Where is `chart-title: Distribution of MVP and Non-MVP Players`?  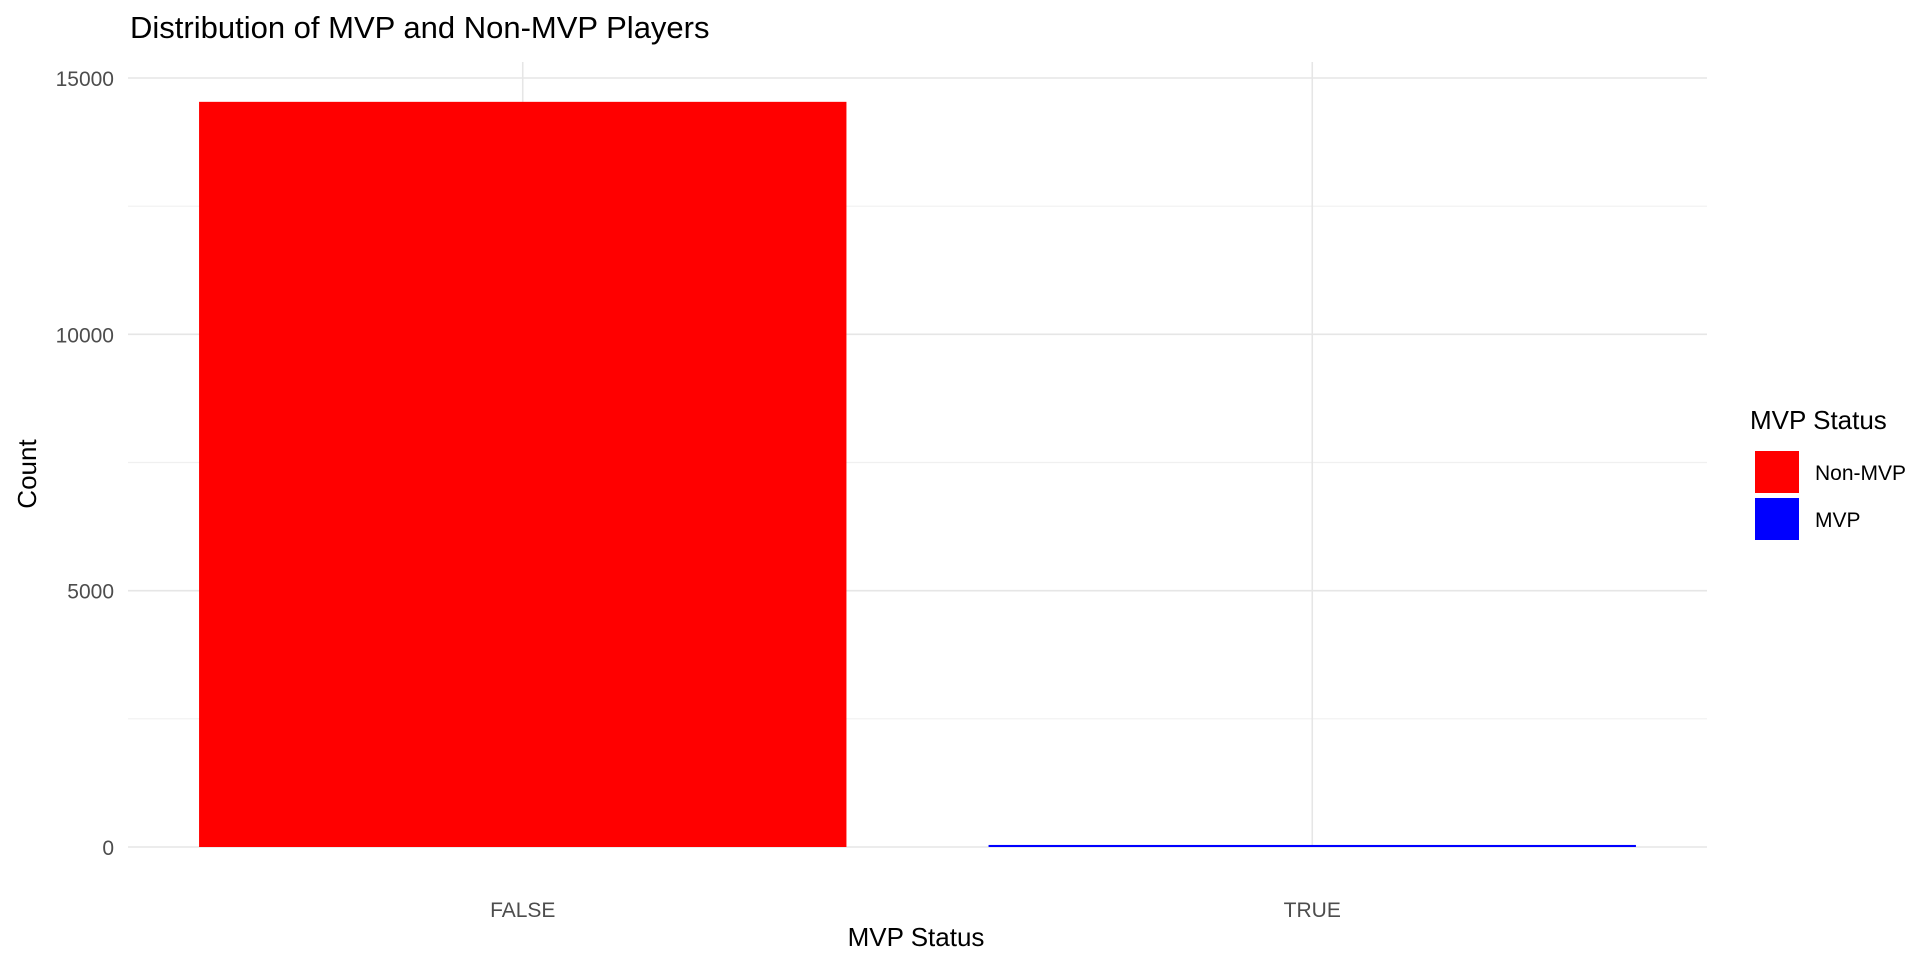
chart-title: Distribution of MVP and Non-MVP Players is located at coordinates (420, 27).